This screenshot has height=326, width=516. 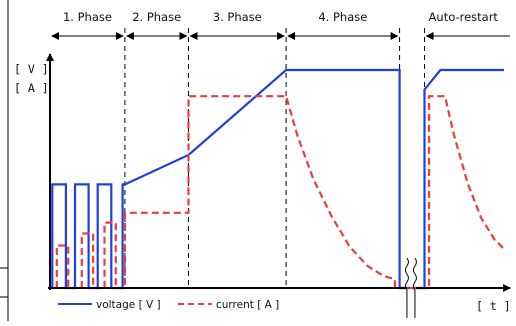 What do you see at coordinates (247, 305) in the screenshot?
I see `legend-label-current: current [ A ]` at bounding box center [247, 305].